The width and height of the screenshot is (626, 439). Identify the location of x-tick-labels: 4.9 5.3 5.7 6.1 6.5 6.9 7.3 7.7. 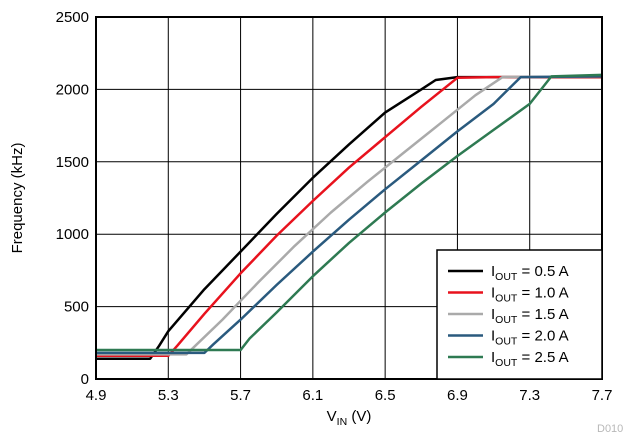
(349, 395).